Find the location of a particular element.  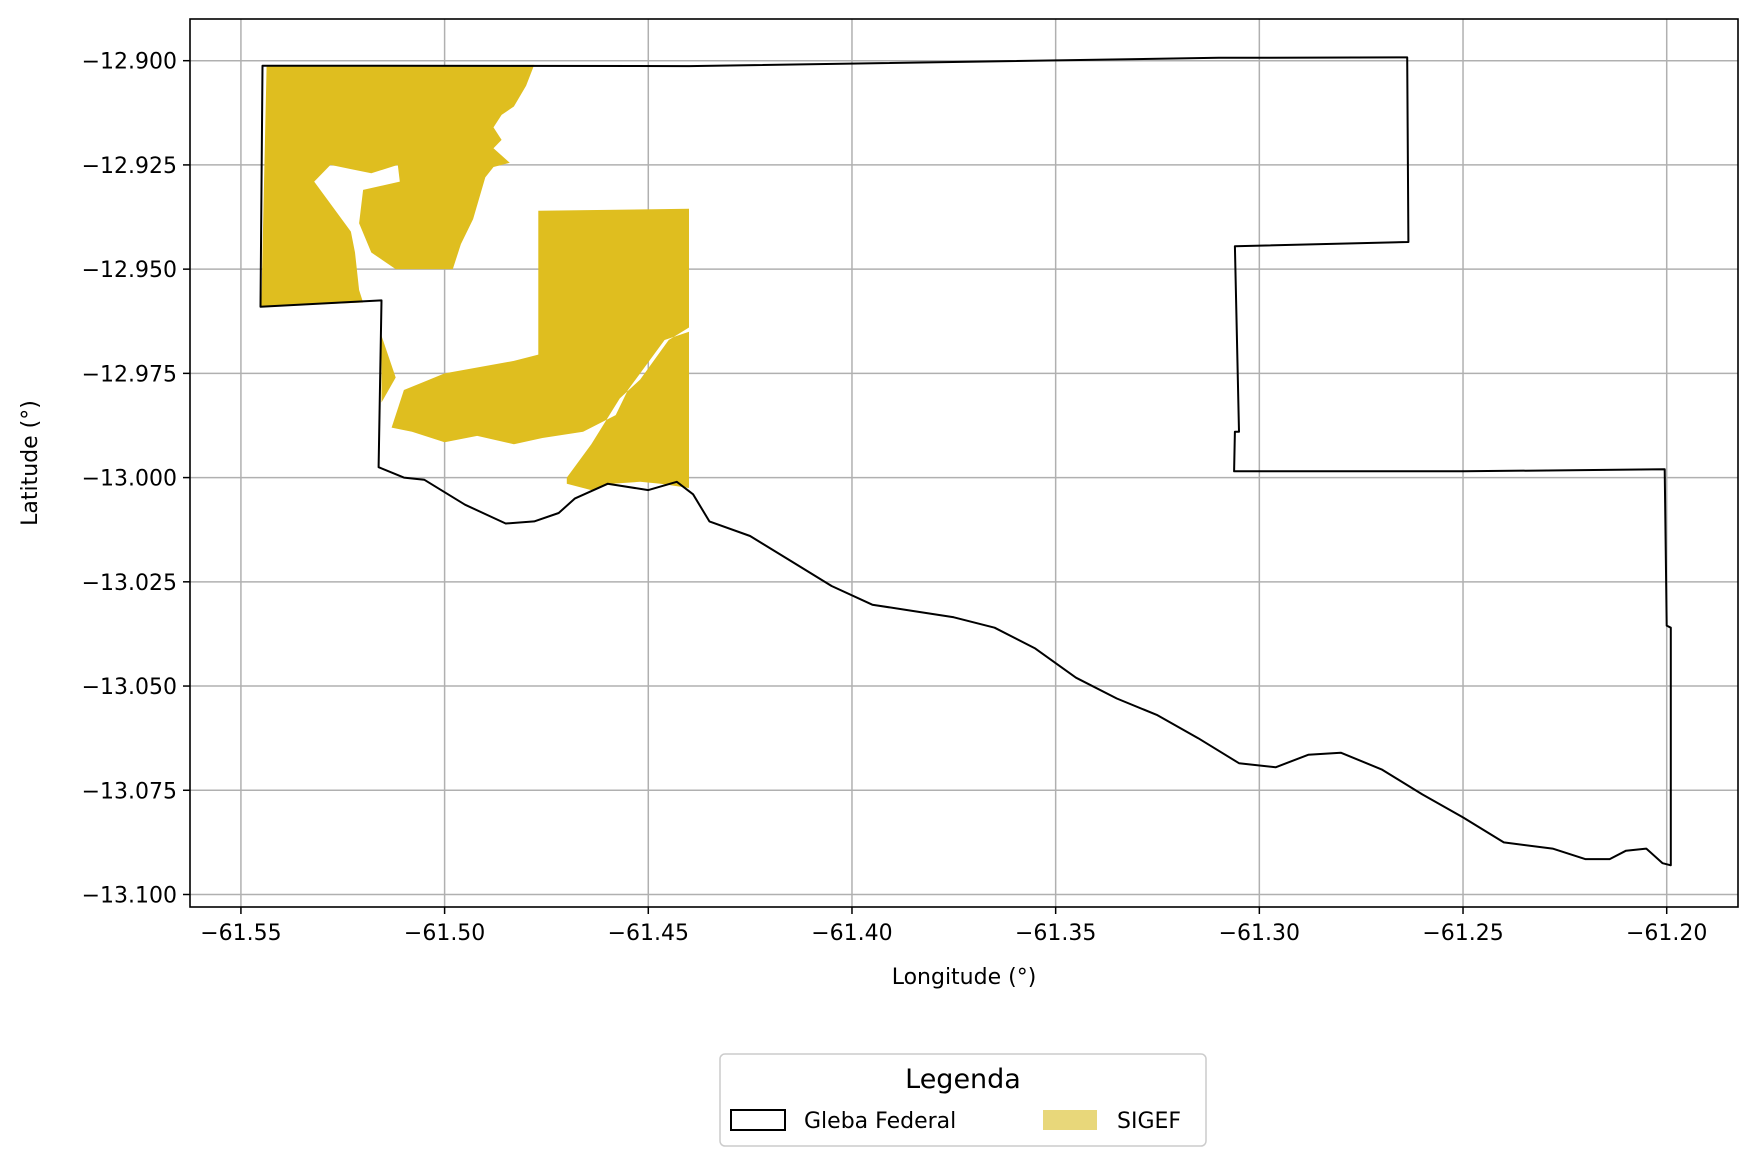

legend-swatch-sigef is located at coordinates (1070, 1120).